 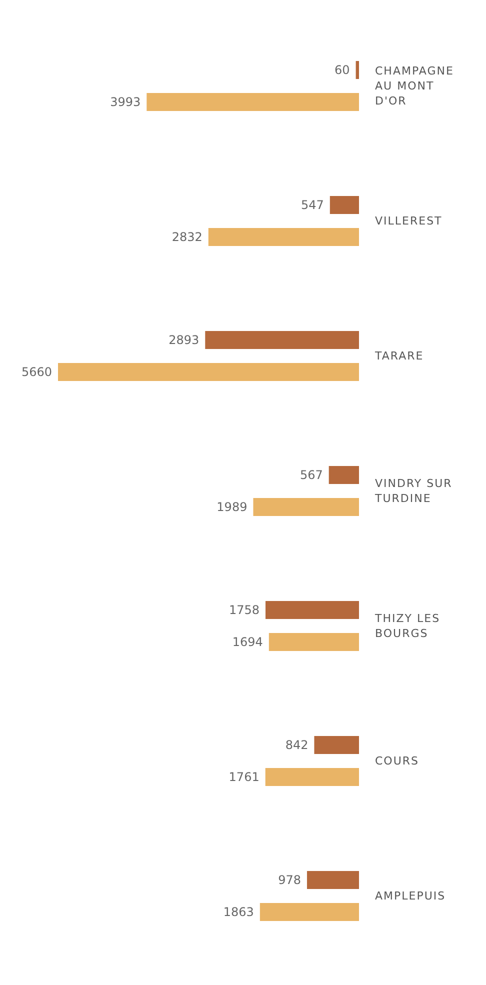 What do you see at coordinates (296, 745) in the screenshot?
I see `data-label: 842` at bounding box center [296, 745].